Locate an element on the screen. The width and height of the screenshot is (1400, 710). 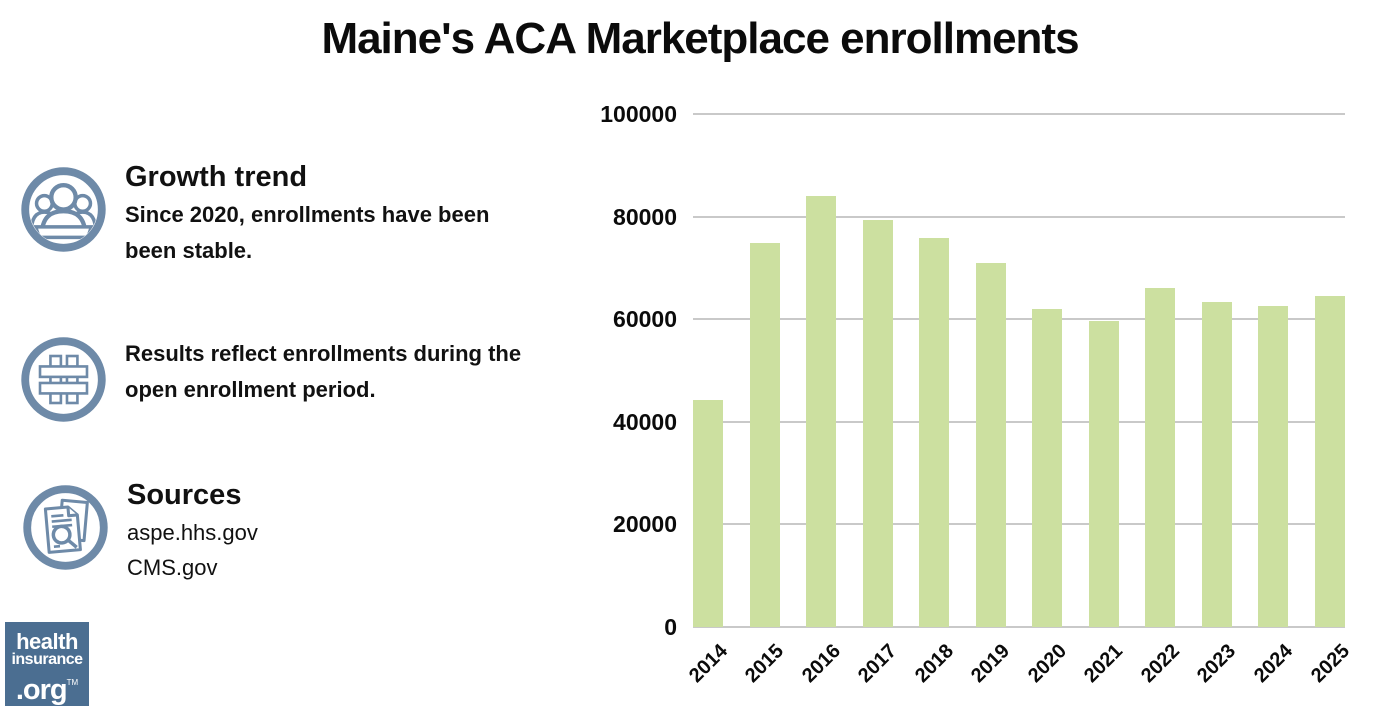
bar-2015 is located at coordinates (764, 435).